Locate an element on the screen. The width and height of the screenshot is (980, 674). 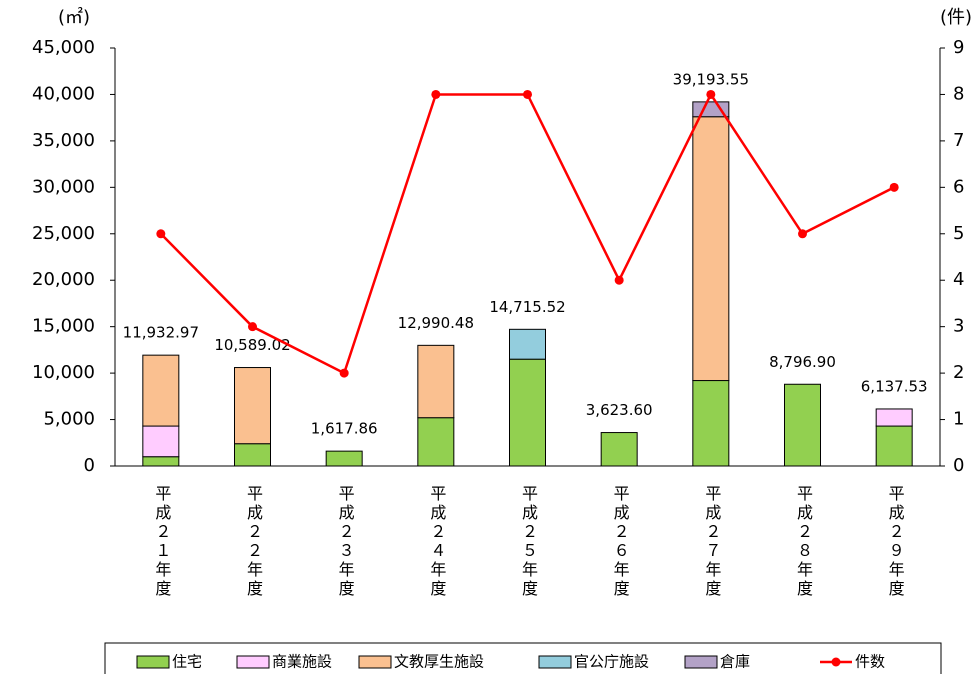
y-tick-label: 20,000 is located at coordinates (63, 279).